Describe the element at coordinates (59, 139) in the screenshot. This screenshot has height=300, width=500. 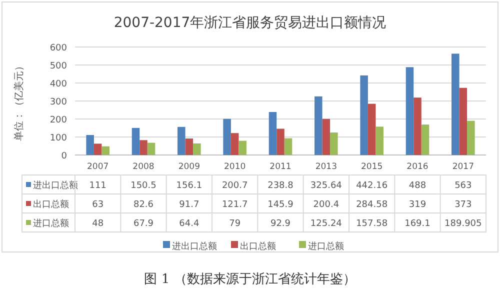
I see `y-tick-label: 100` at that location.